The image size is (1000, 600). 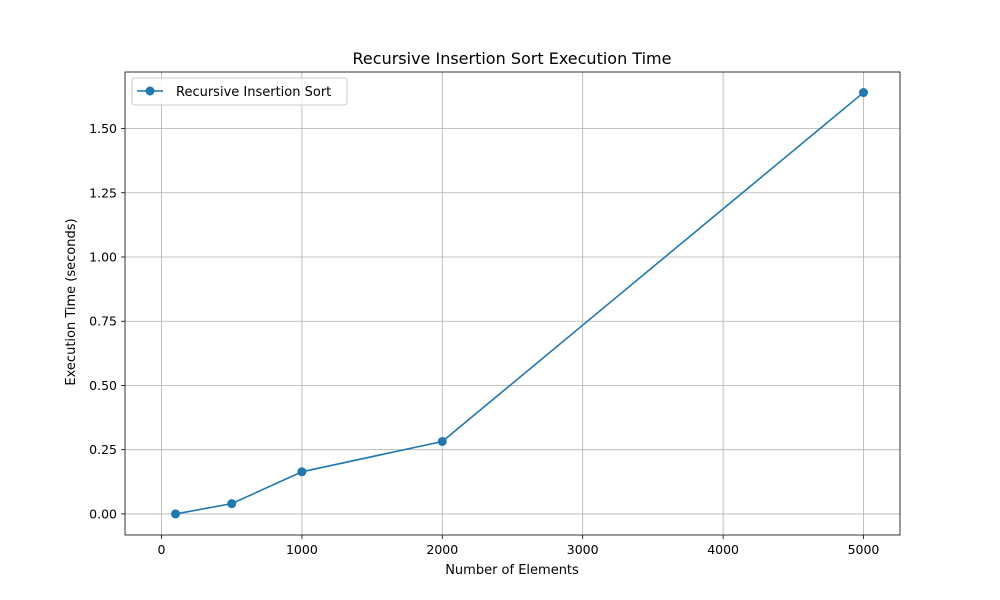 I want to click on x-tick-label: 1000, so click(x=302, y=549).